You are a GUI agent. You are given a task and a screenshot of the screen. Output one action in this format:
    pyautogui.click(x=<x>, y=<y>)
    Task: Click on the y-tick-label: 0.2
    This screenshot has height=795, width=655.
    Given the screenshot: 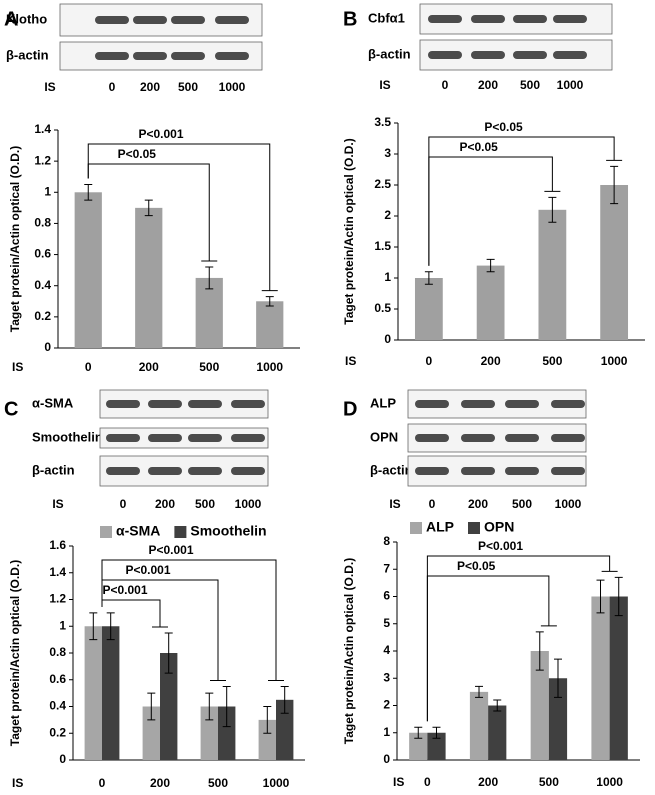 What is the action you would take?
    pyautogui.click(x=57, y=732)
    